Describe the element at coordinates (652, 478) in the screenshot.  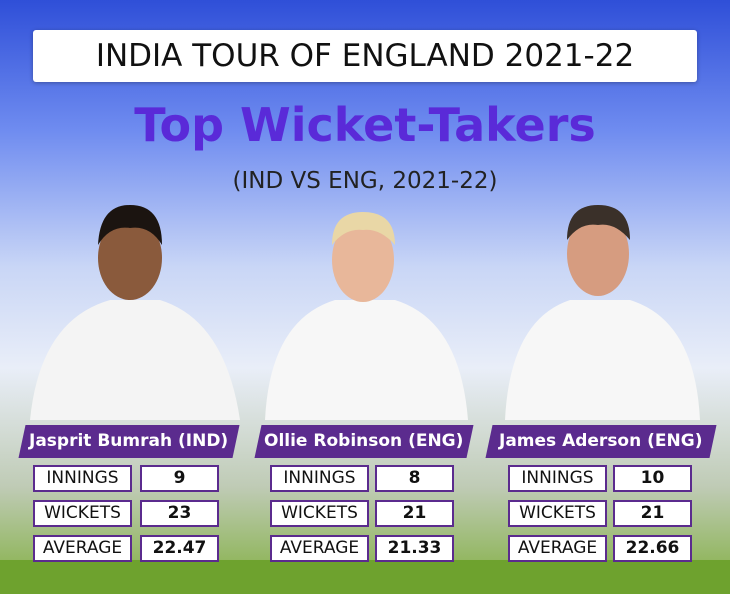
I see `stat-value: 10` at that location.